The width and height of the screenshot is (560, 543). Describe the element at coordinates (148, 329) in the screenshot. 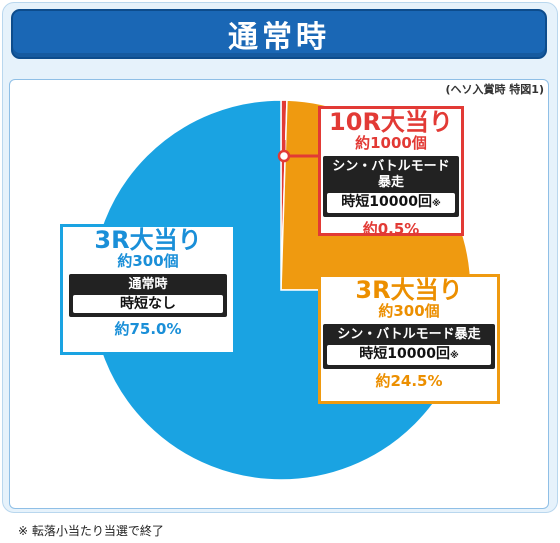

I see `slice-percent: 約75.0%` at that location.